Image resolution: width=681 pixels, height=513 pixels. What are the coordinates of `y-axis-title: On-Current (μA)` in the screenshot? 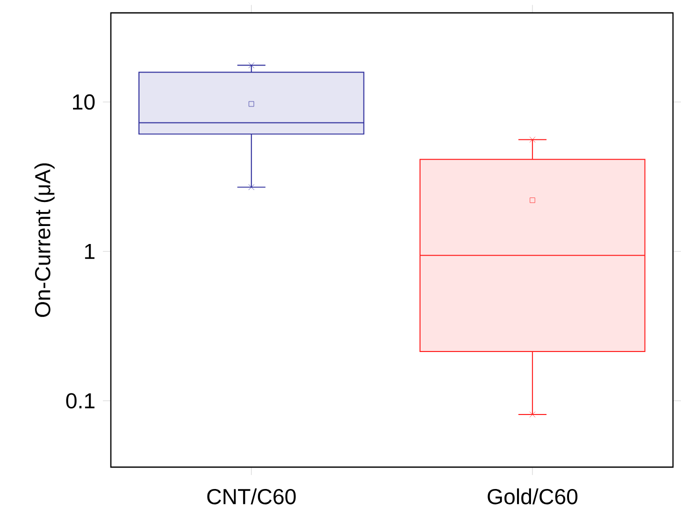 It's located at (44, 241).